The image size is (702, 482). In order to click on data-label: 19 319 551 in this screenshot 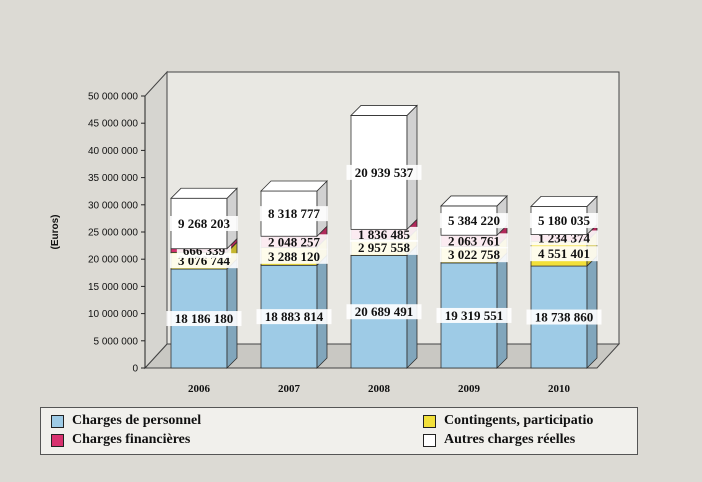, I will do `click(474, 315)`.